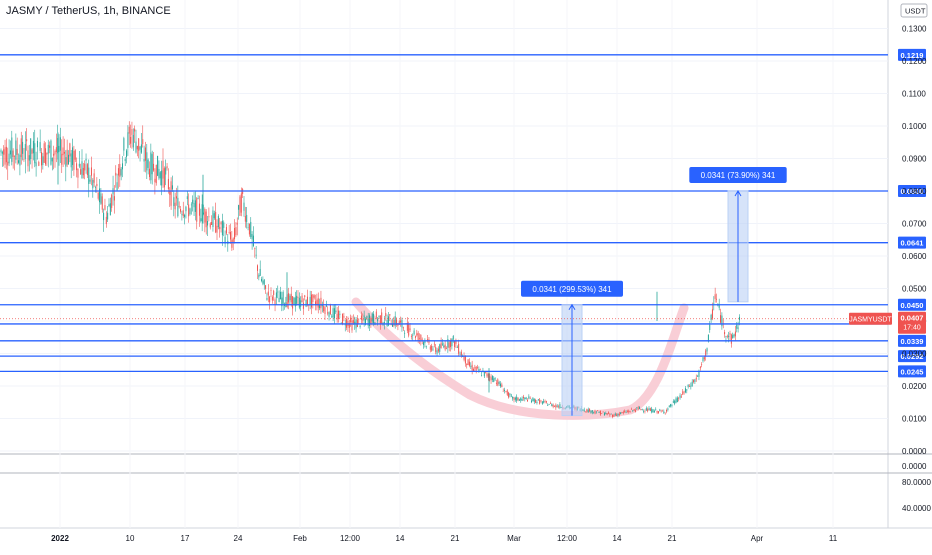 This screenshot has height=555, width=932. I want to click on measure-tool: 0.0341 (299.53%) 341, so click(572, 348).